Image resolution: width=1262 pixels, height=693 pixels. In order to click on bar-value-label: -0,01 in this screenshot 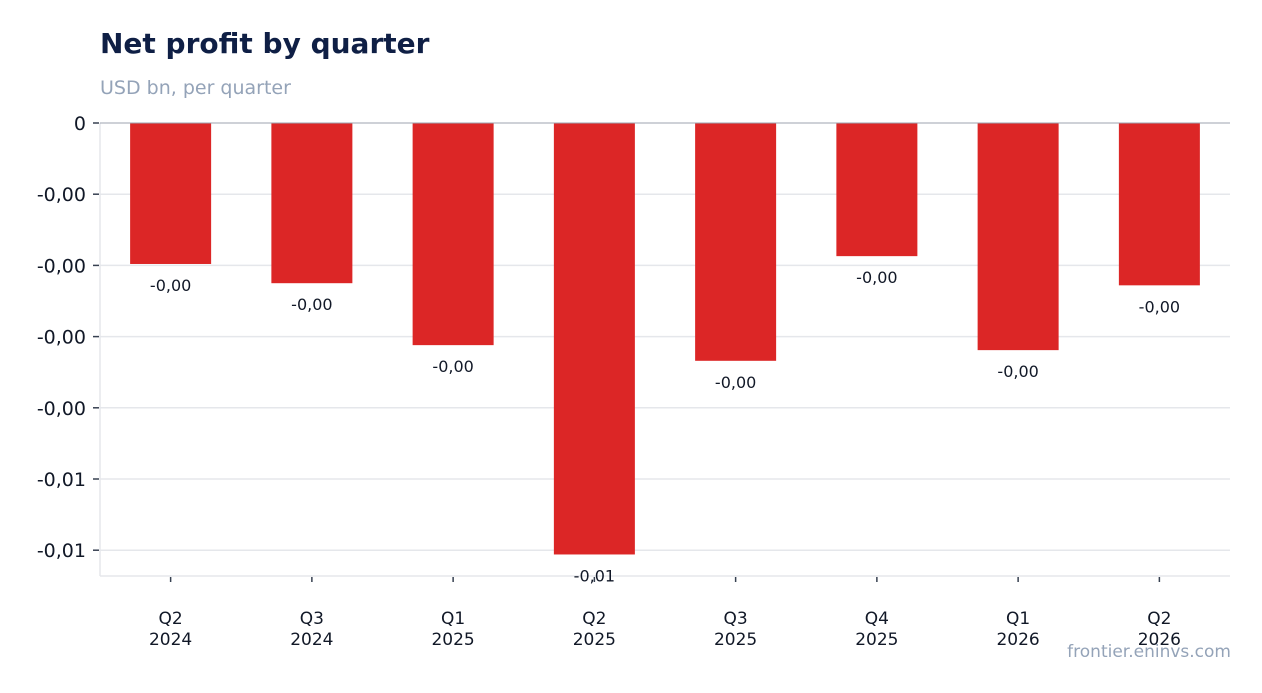, I will do `click(594, 575)`.